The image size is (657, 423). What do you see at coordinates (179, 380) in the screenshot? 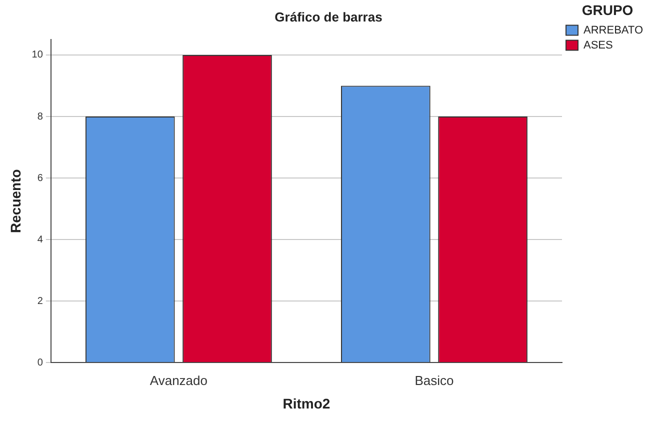
I see `x-tick-label: Avanzado` at bounding box center [179, 380].